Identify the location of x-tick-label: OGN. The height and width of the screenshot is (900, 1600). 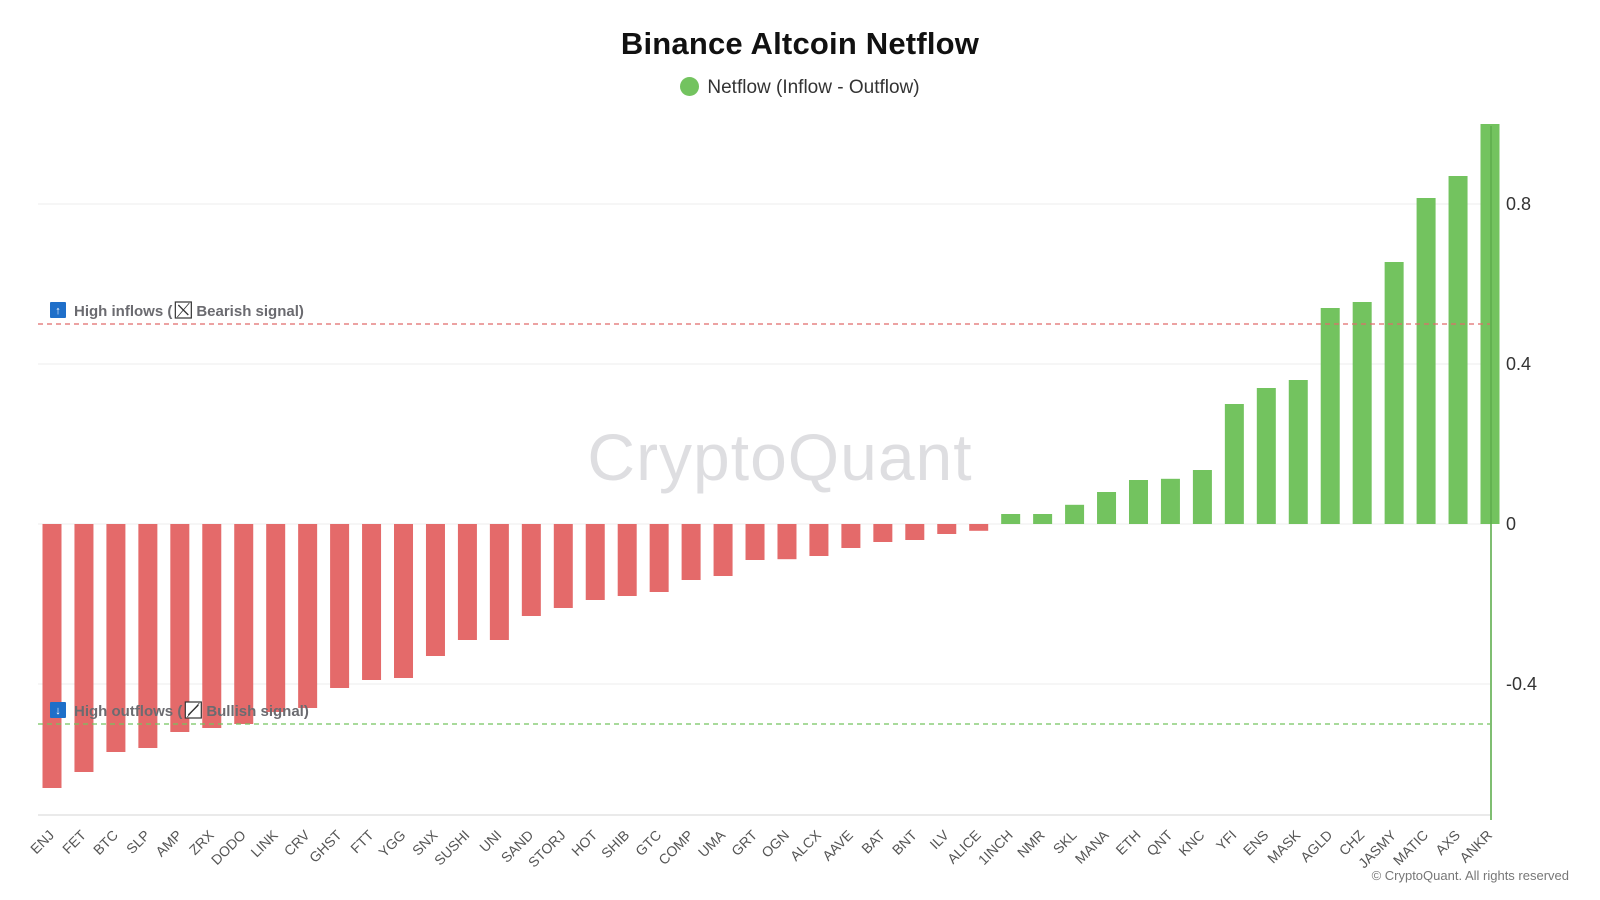
(775, 844).